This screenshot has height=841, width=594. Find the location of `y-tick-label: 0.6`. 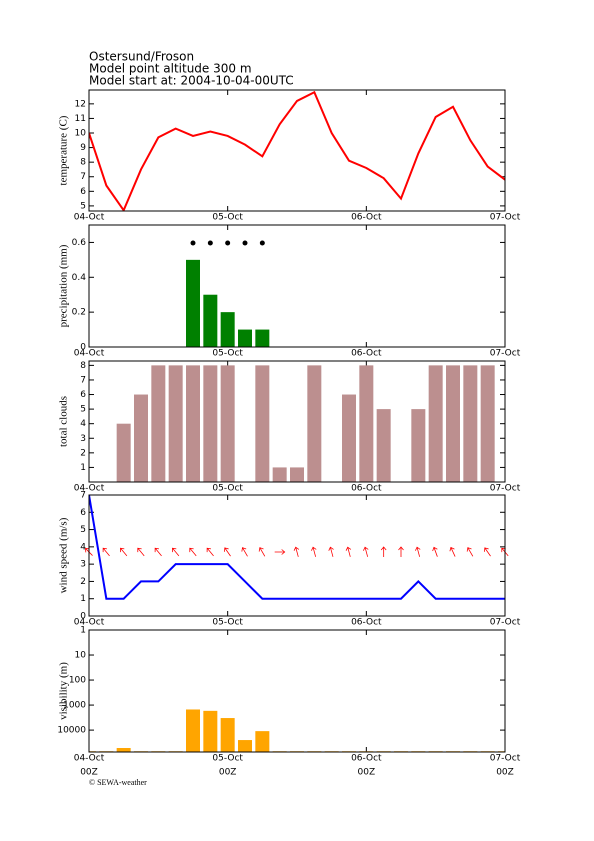

y-tick-label: 0.6 is located at coordinates (79, 243).